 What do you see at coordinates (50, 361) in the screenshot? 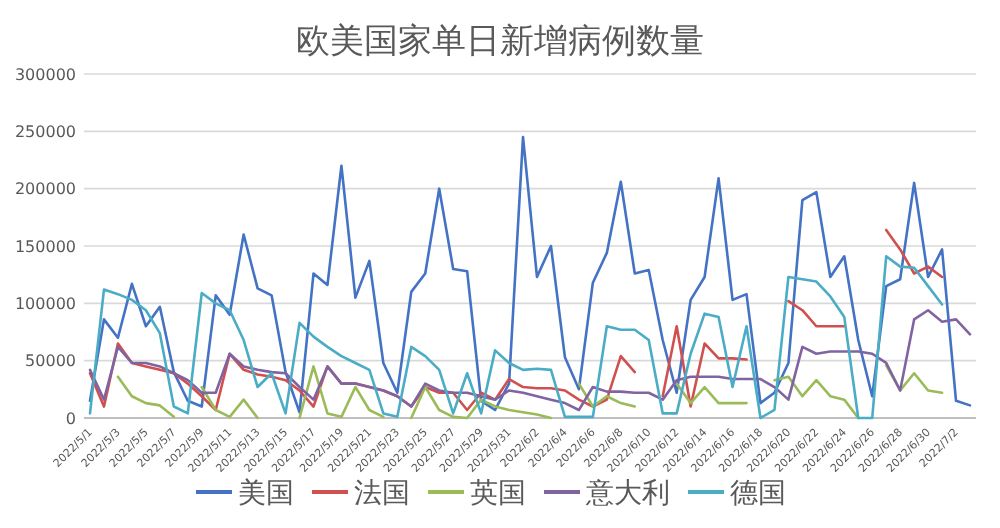
I see `y-tick-label: 50000` at bounding box center [50, 361].